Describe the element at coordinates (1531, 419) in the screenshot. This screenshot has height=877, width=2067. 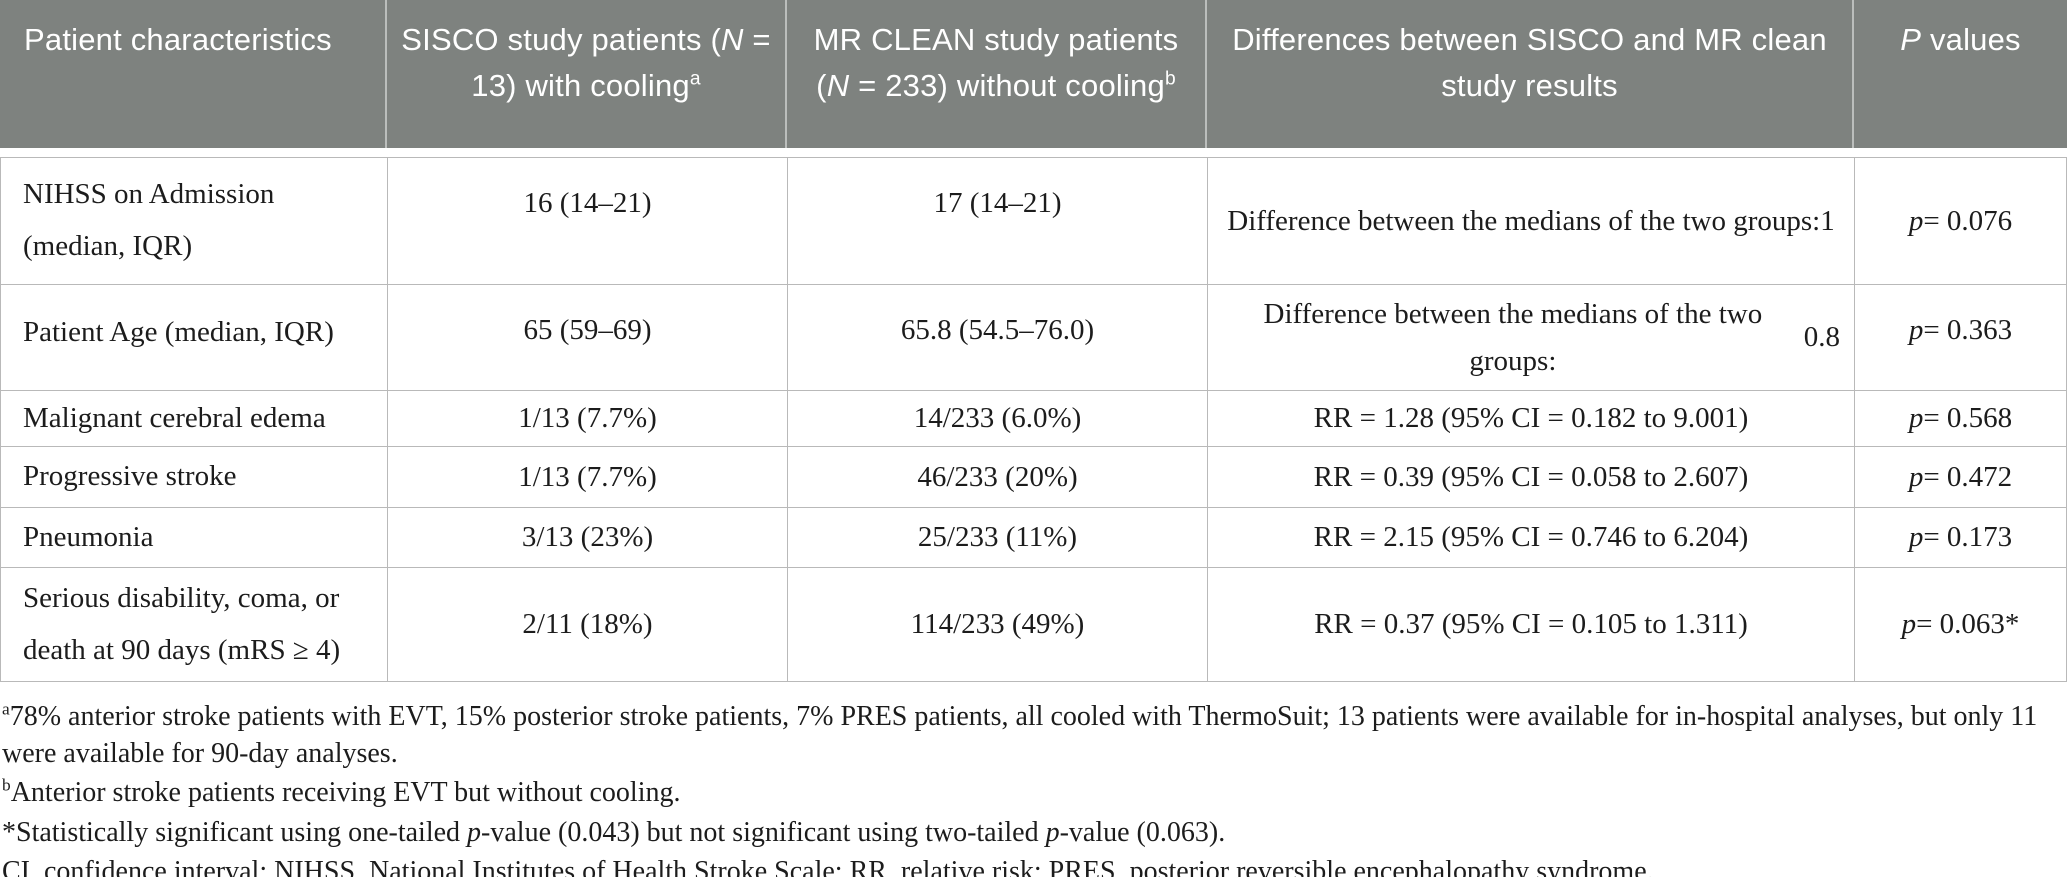
I see `cell-difference: RR = 1.28 (95% CI = 0.182 to 9.001)` at that location.